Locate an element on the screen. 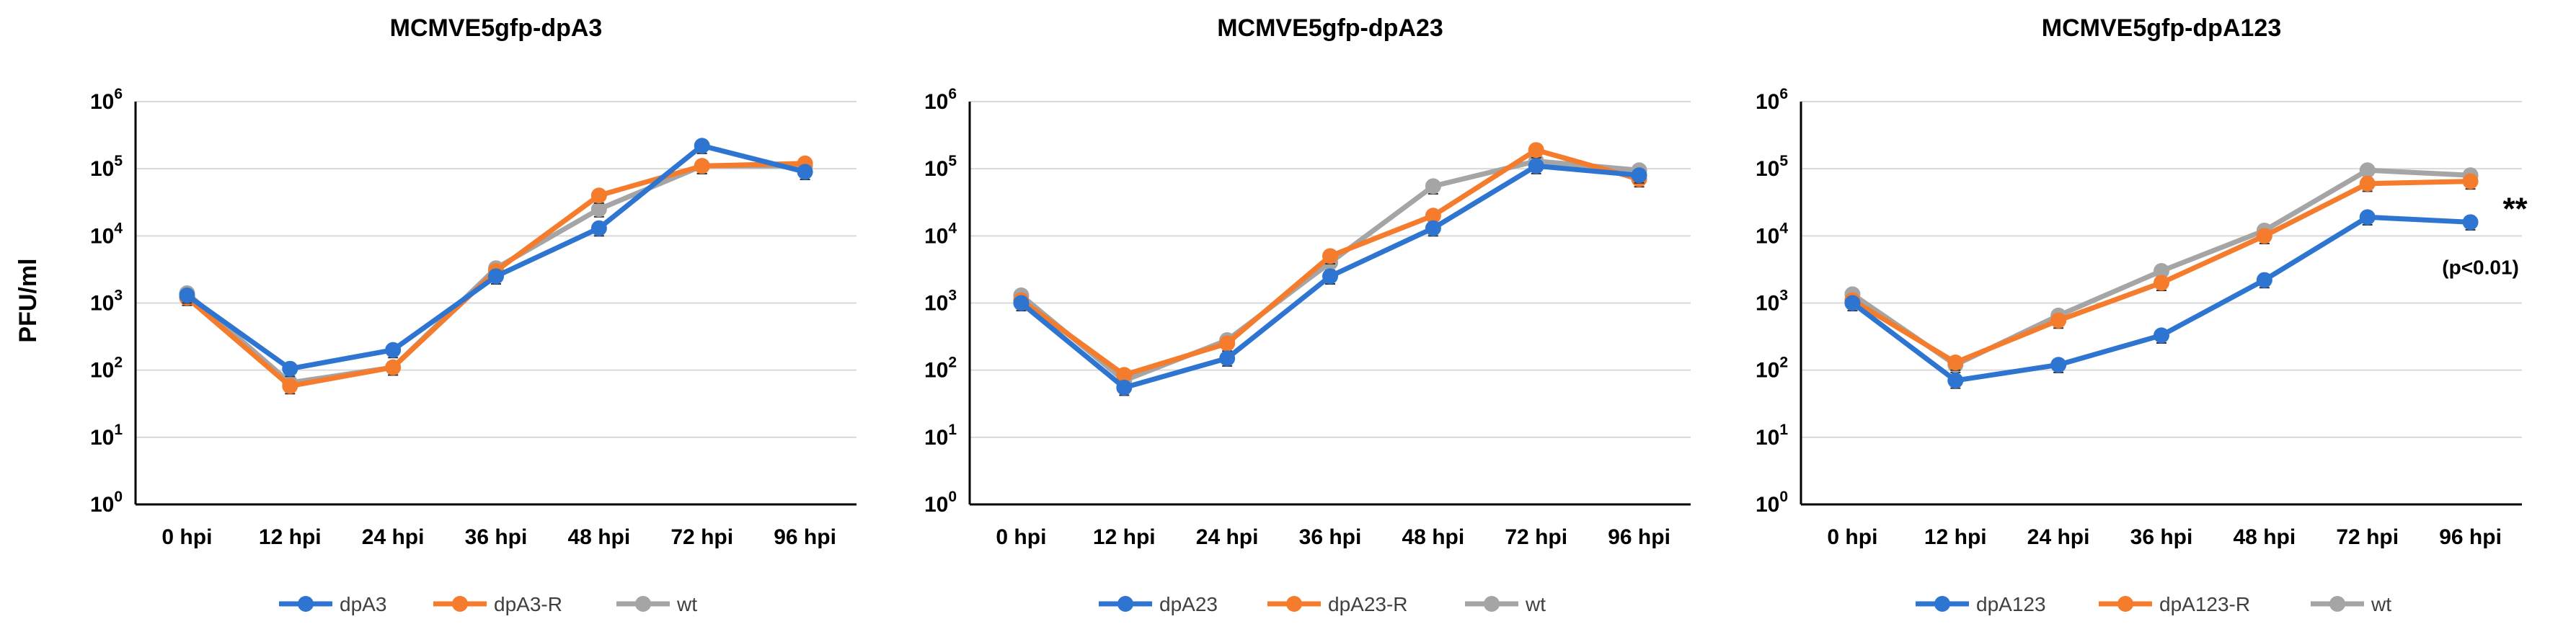 This screenshot has height=637, width=2576. y-tick-label: 10⁴ is located at coordinates (106, 234).